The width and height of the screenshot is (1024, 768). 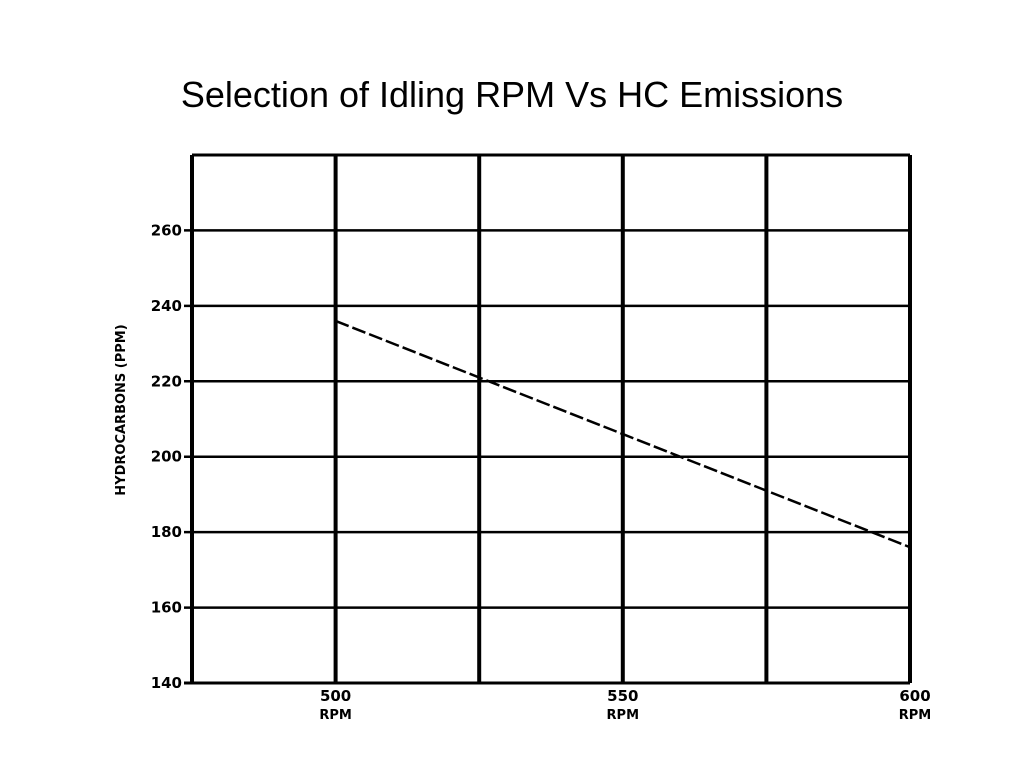 What do you see at coordinates (166, 608) in the screenshot?
I see `y-tick-label-160: 160` at bounding box center [166, 608].